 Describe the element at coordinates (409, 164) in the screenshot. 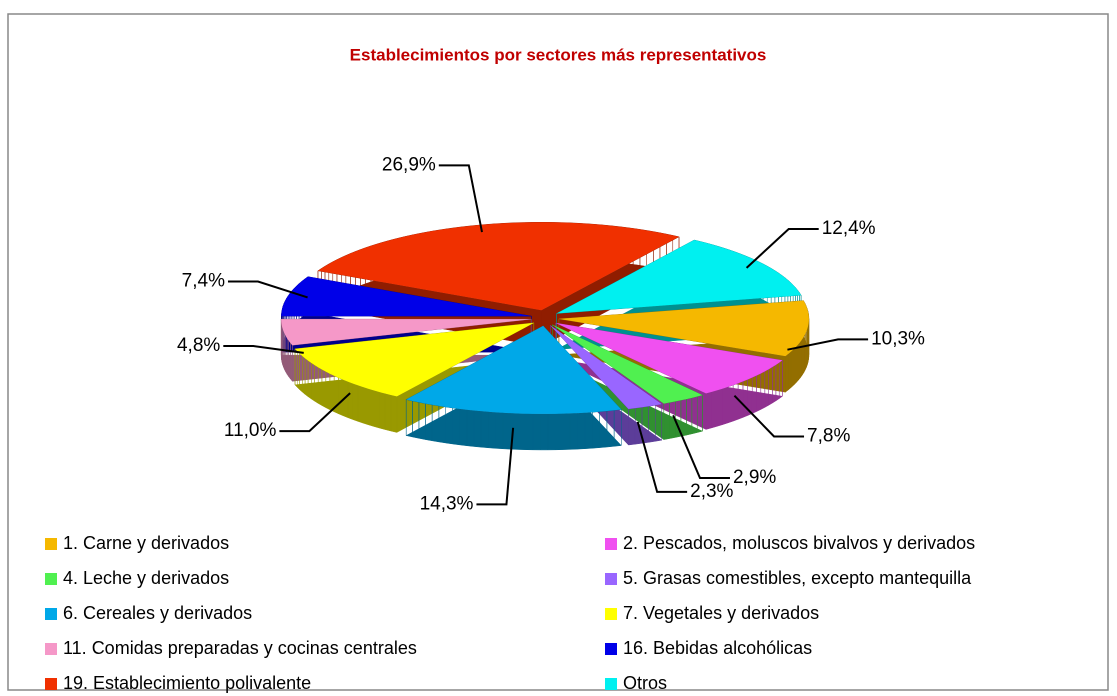

I see `data-label: 26,9%` at that location.